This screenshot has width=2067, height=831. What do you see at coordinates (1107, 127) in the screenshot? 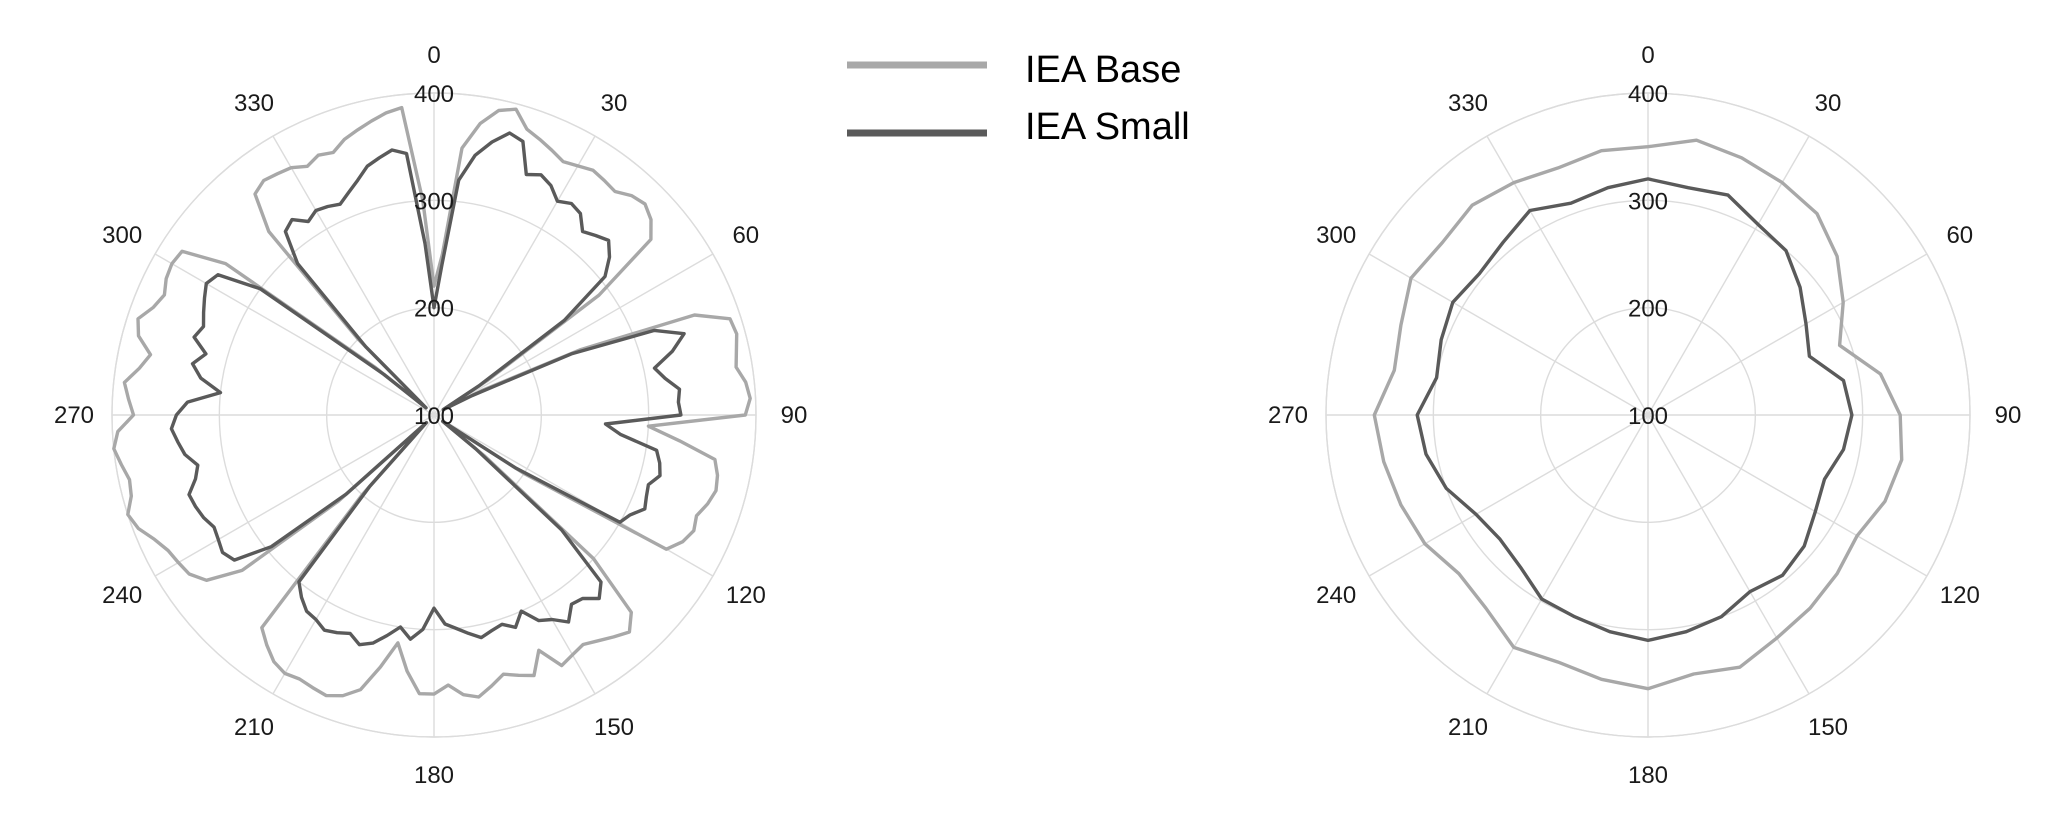
I see `legend-label-iea-small: IEA Small` at bounding box center [1107, 127].